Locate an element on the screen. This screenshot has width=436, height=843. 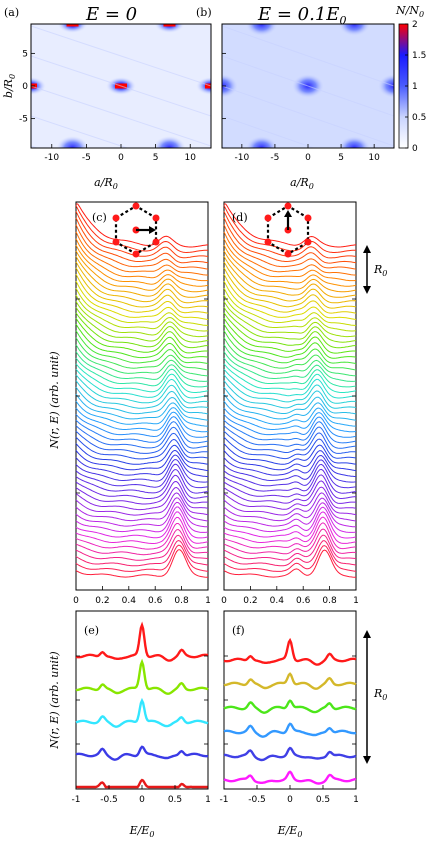
mid-xtick-label: 0.2 is located at coordinates (250, 601).